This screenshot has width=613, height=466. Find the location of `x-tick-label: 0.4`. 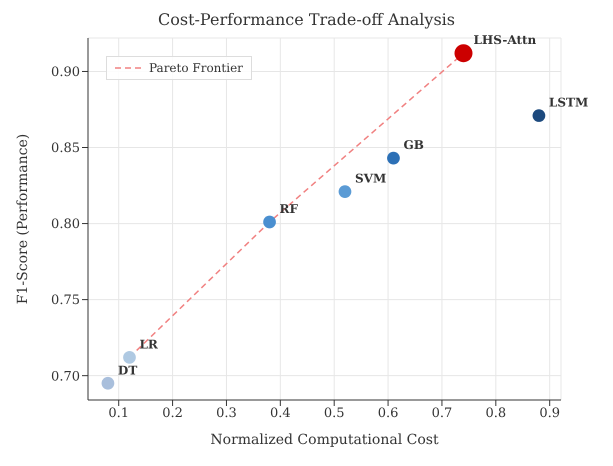

x-tick-label: 0.4 is located at coordinates (280, 414).